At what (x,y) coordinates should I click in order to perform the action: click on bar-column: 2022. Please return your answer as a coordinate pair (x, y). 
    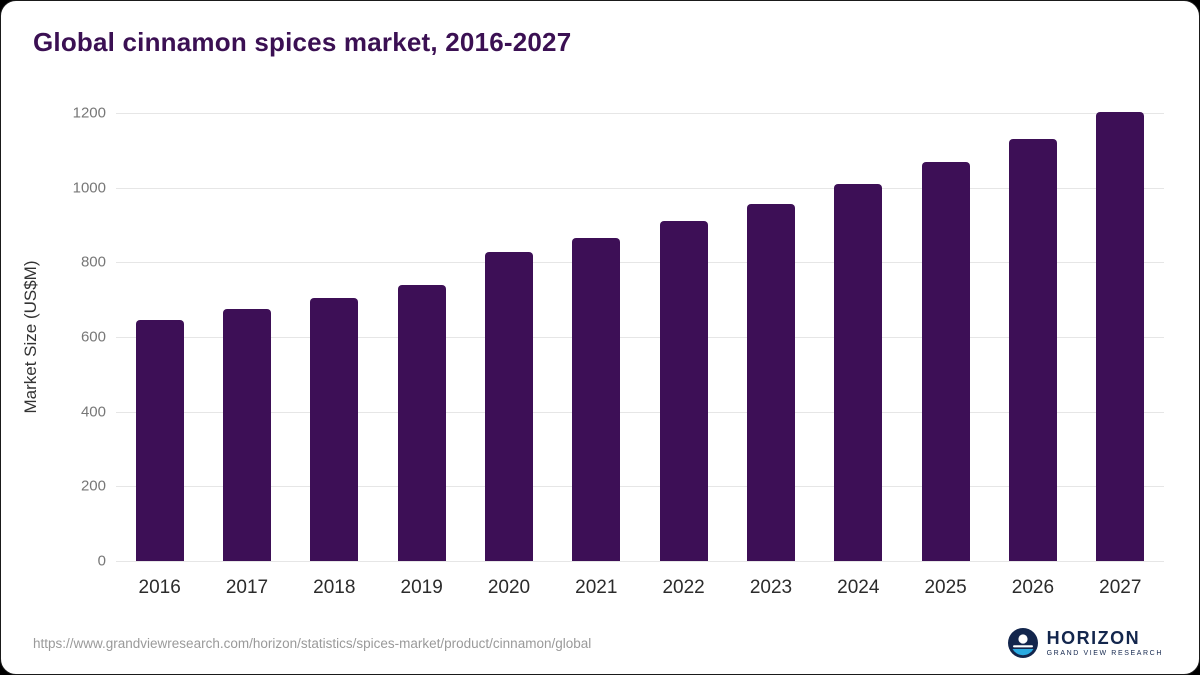
    Looking at the image, I should click on (683, 355).